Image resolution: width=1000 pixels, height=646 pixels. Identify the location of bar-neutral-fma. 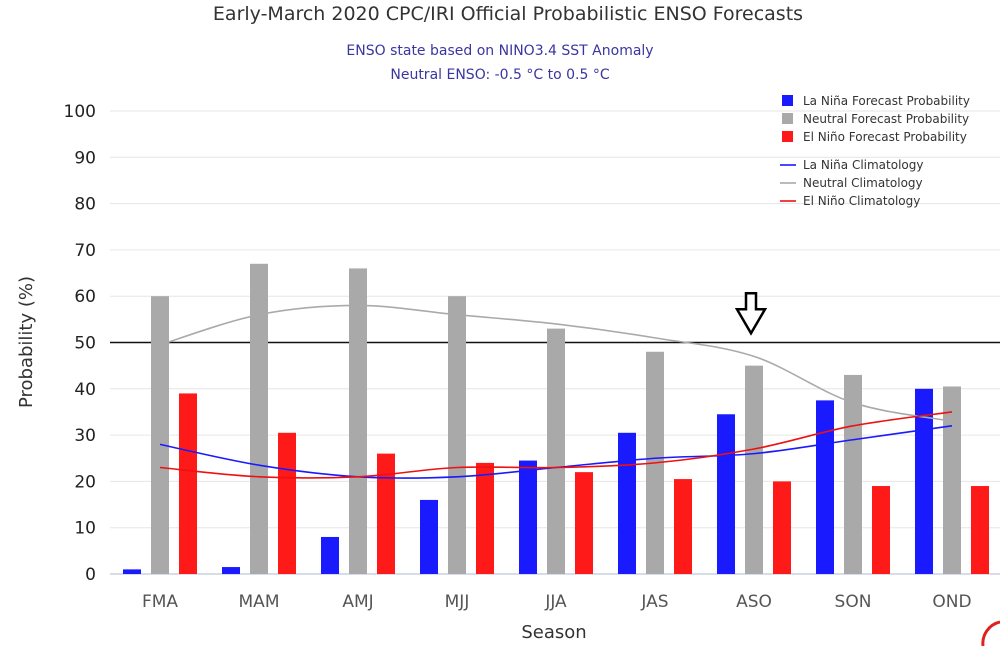
(160, 435).